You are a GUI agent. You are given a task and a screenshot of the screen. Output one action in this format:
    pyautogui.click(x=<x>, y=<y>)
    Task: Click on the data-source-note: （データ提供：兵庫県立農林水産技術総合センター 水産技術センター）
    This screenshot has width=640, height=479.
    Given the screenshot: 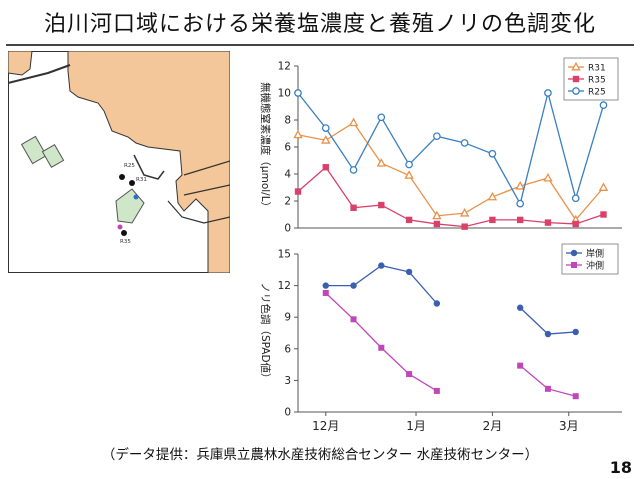 What is the action you would take?
    pyautogui.click(x=320, y=455)
    